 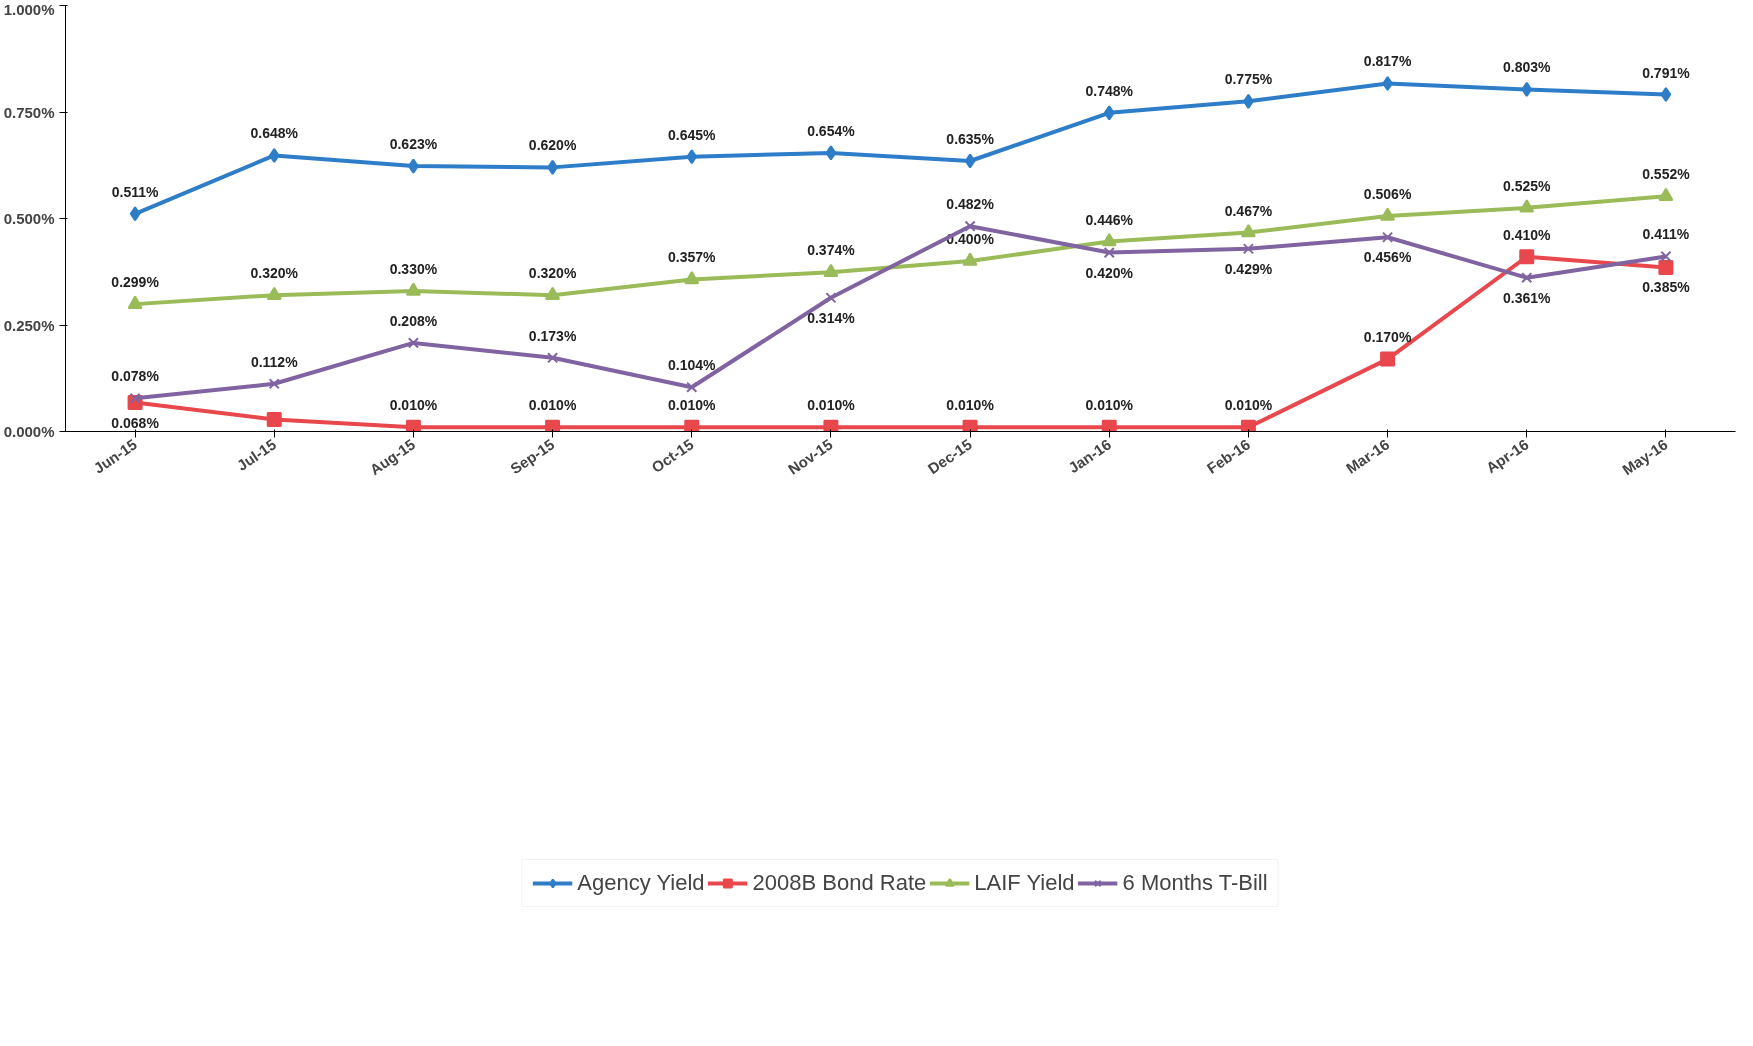 What do you see at coordinates (29, 112) in the screenshot?
I see `y-tick-label: 0.750%` at bounding box center [29, 112].